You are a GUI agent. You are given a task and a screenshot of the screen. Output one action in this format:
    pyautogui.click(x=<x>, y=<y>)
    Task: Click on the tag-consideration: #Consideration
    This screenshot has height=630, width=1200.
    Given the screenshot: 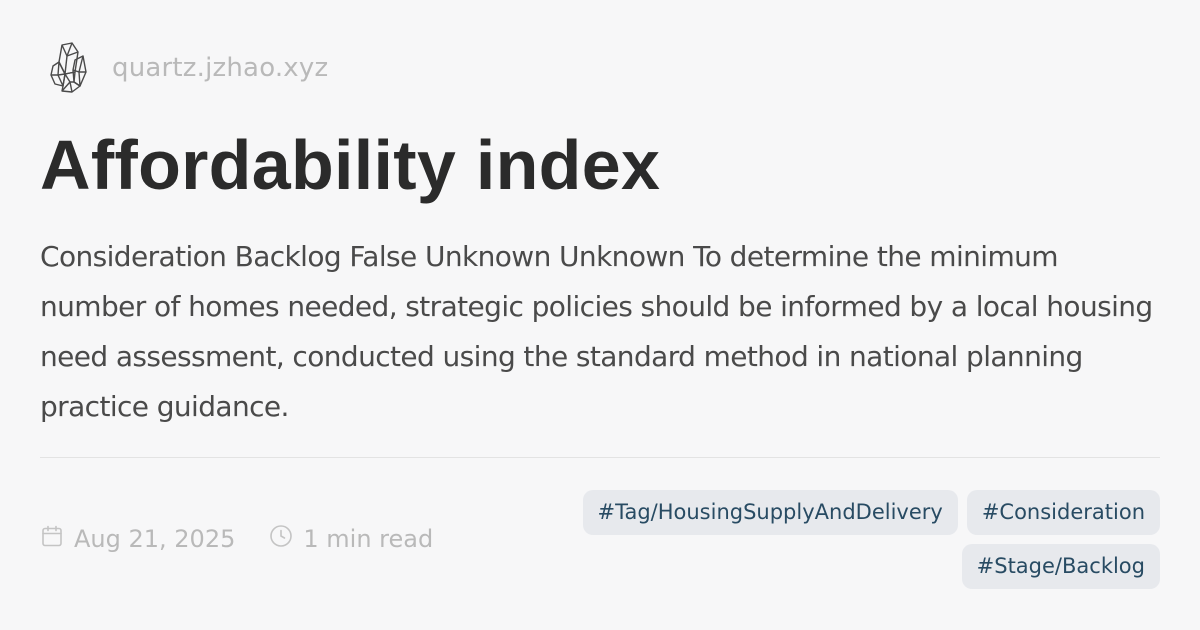 What is the action you would take?
    pyautogui.click(x=1063, y=512)
    